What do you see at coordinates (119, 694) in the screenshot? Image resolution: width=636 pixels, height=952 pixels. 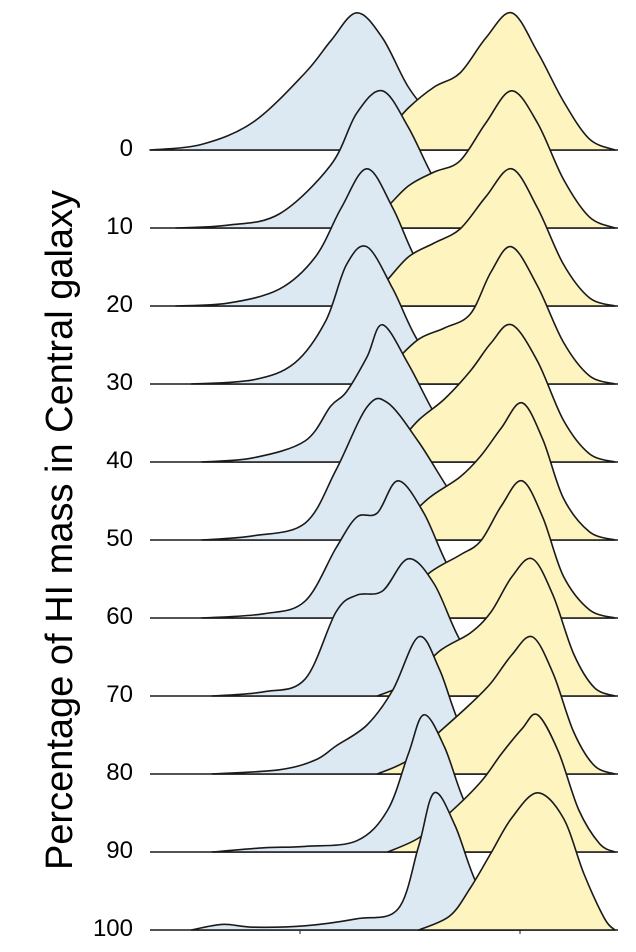 I see `y-tick-label: 70` at bounding box center [119, 694].